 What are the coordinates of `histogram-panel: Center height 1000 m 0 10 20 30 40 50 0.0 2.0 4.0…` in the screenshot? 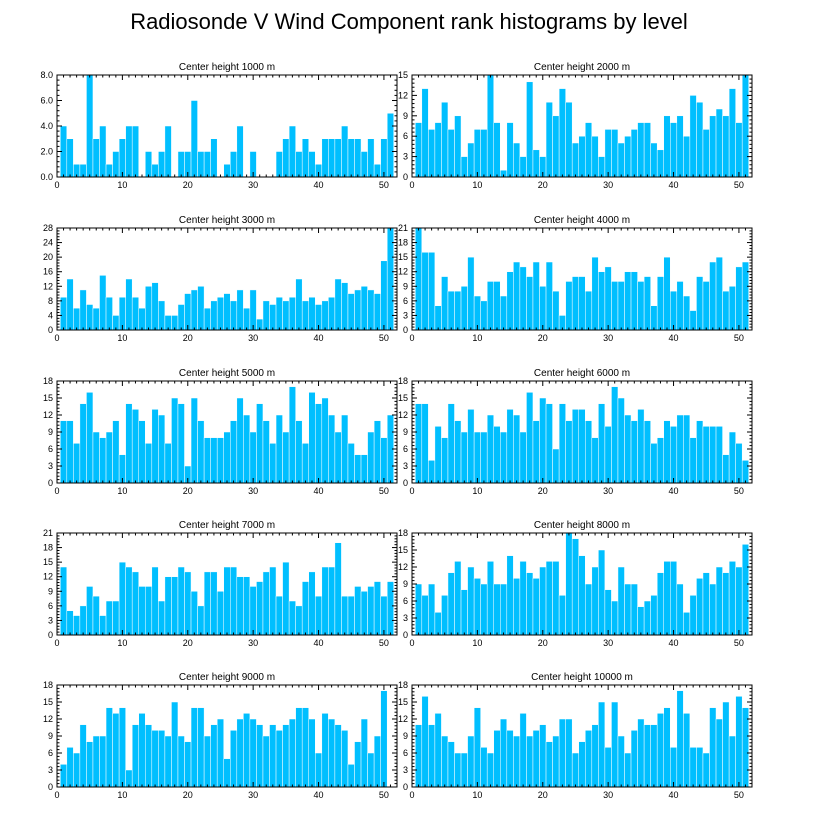 It's located at (219, 126).